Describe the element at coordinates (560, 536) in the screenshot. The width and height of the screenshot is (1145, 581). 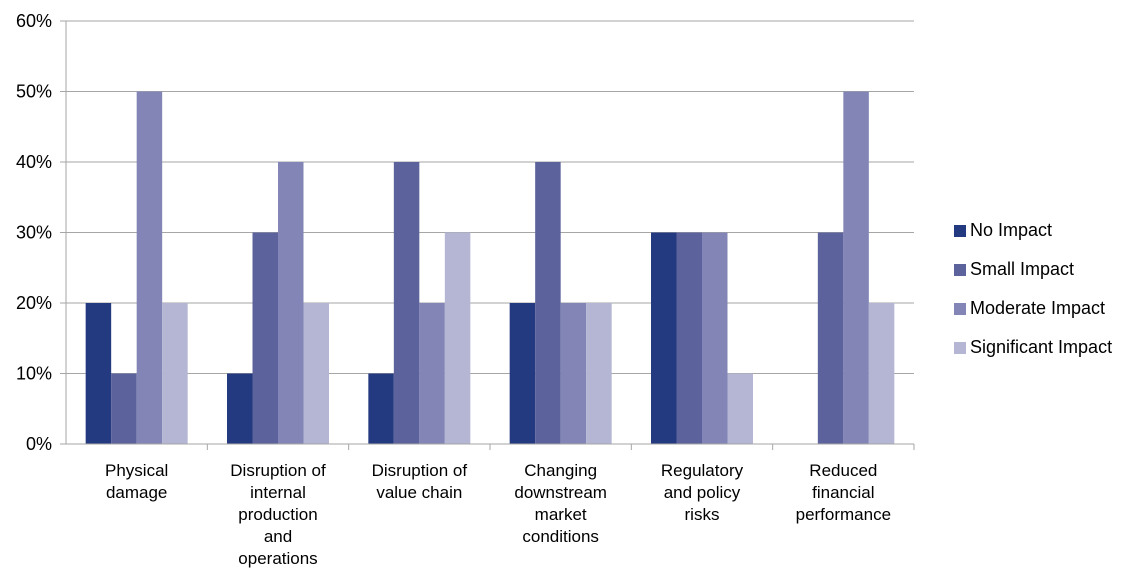
I see `x-category-label: conditions` at that location.